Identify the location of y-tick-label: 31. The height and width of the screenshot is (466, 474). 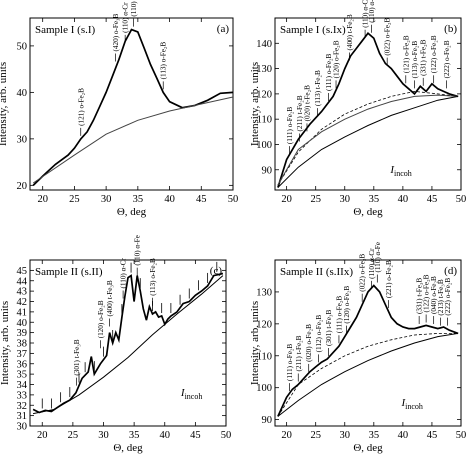
(22, 416).